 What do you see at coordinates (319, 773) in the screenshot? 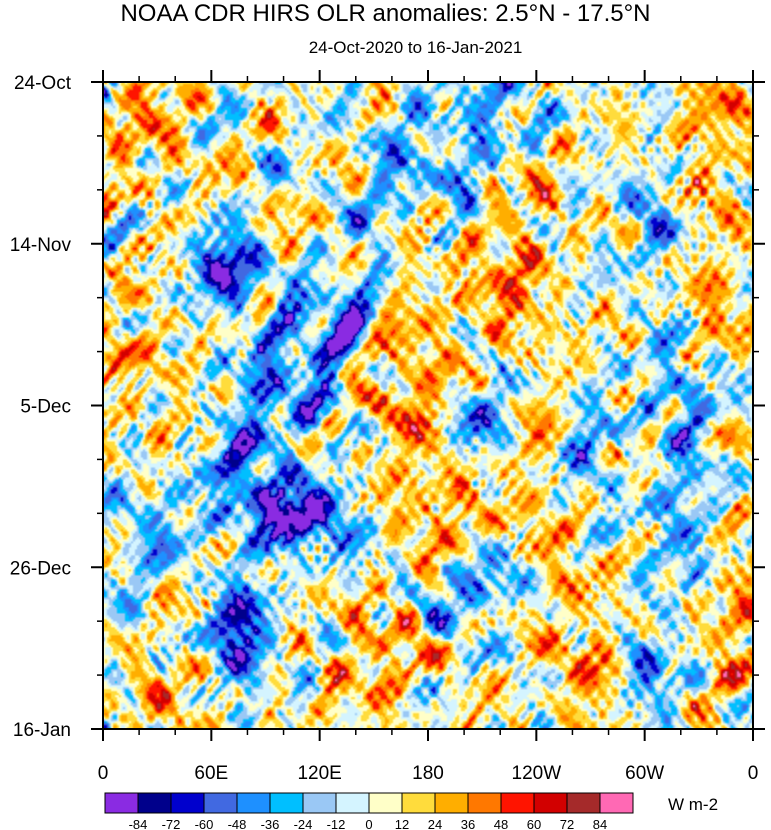
I see `x-tick-label: 120E` at bounding box center [319, 773].